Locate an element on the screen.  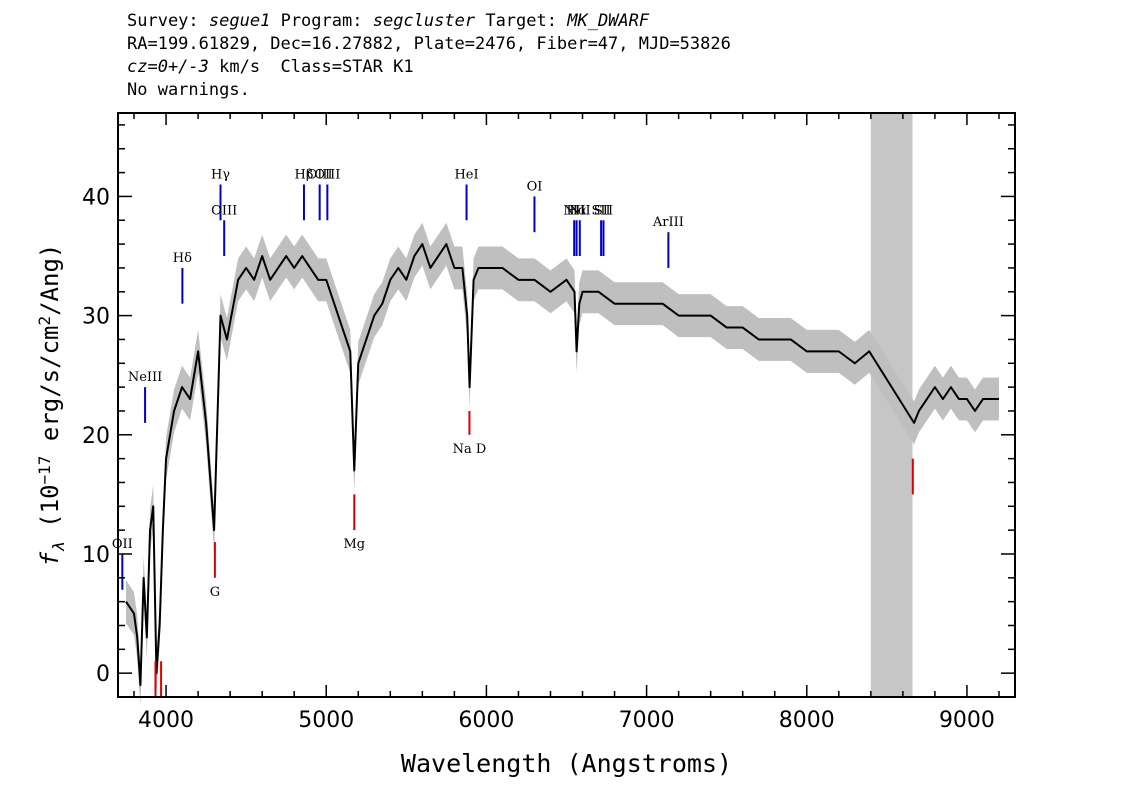
survey-label: Survey: is located at coordinates (163, 21).